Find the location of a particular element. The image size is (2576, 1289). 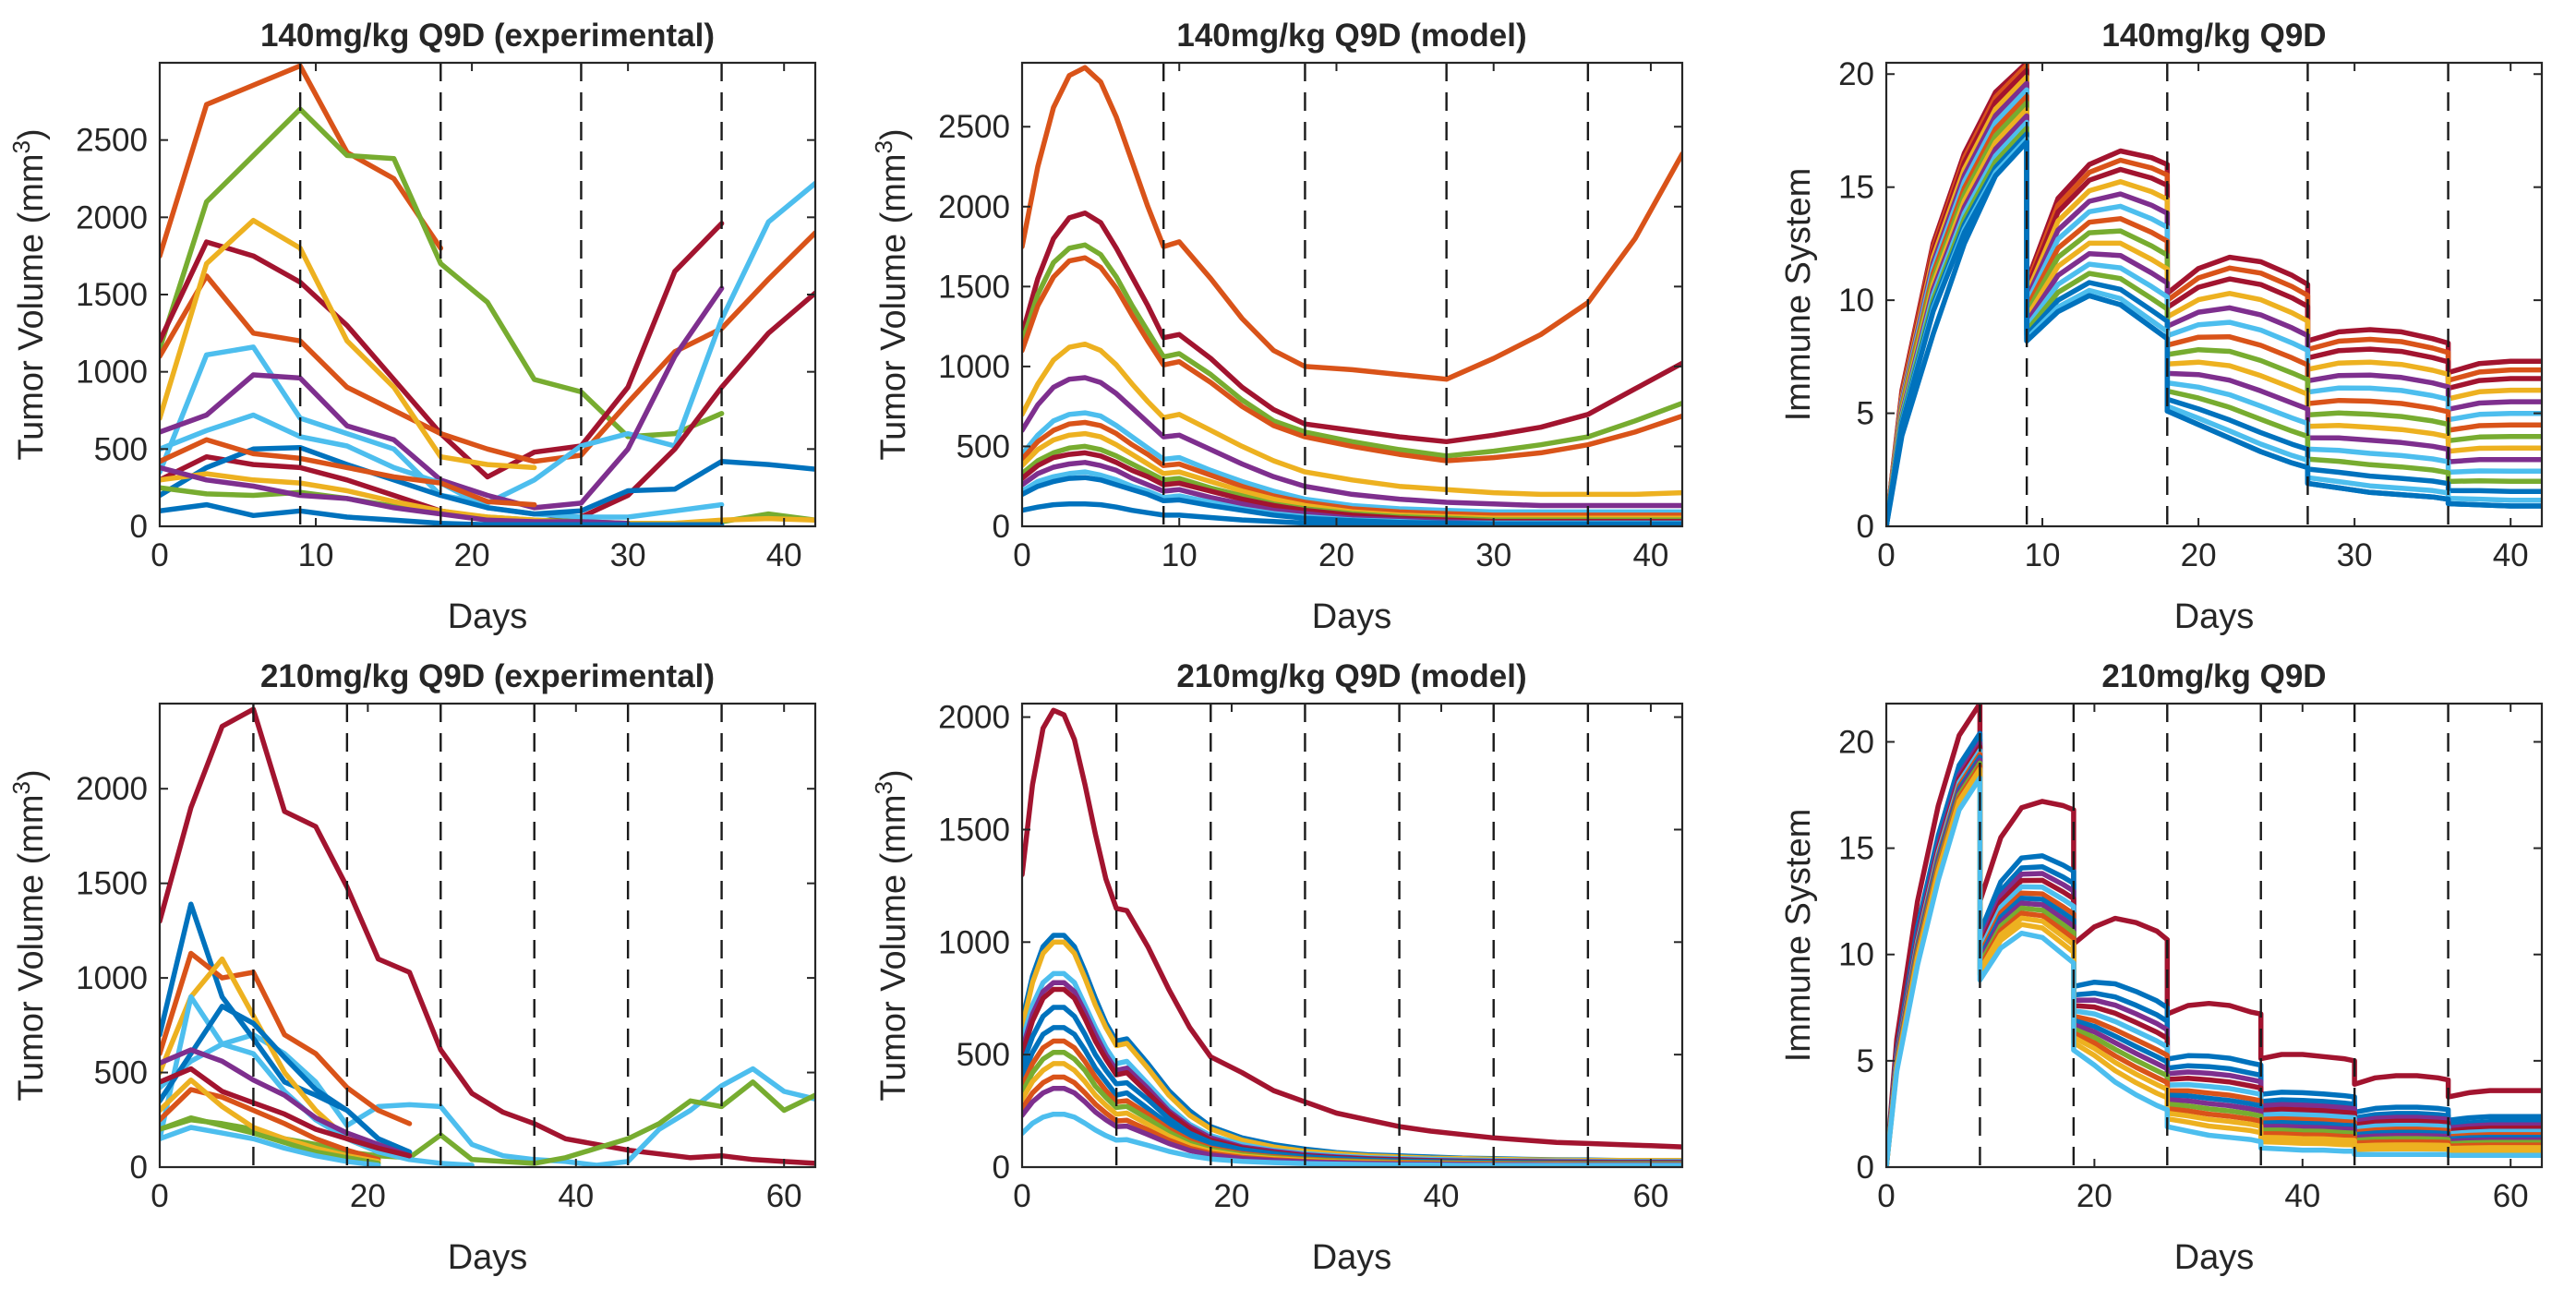

panel-title: 210mg/kg Q9D is located at coordinates (2213, 676).